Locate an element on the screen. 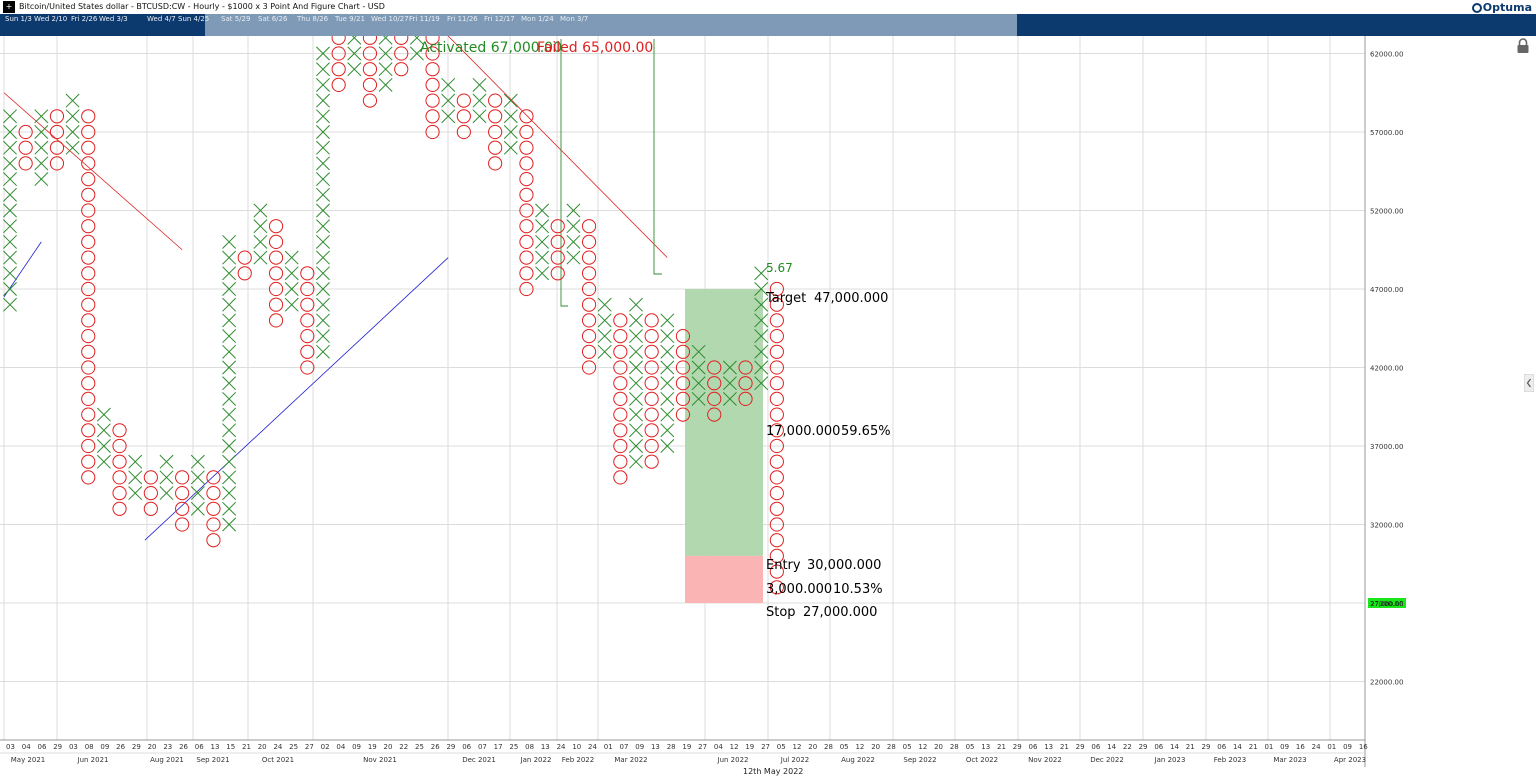 Image resolution: width=1536 pixels, height=783 pixels. x-tick-day-label: 12 is located at coordinates (922, 747).